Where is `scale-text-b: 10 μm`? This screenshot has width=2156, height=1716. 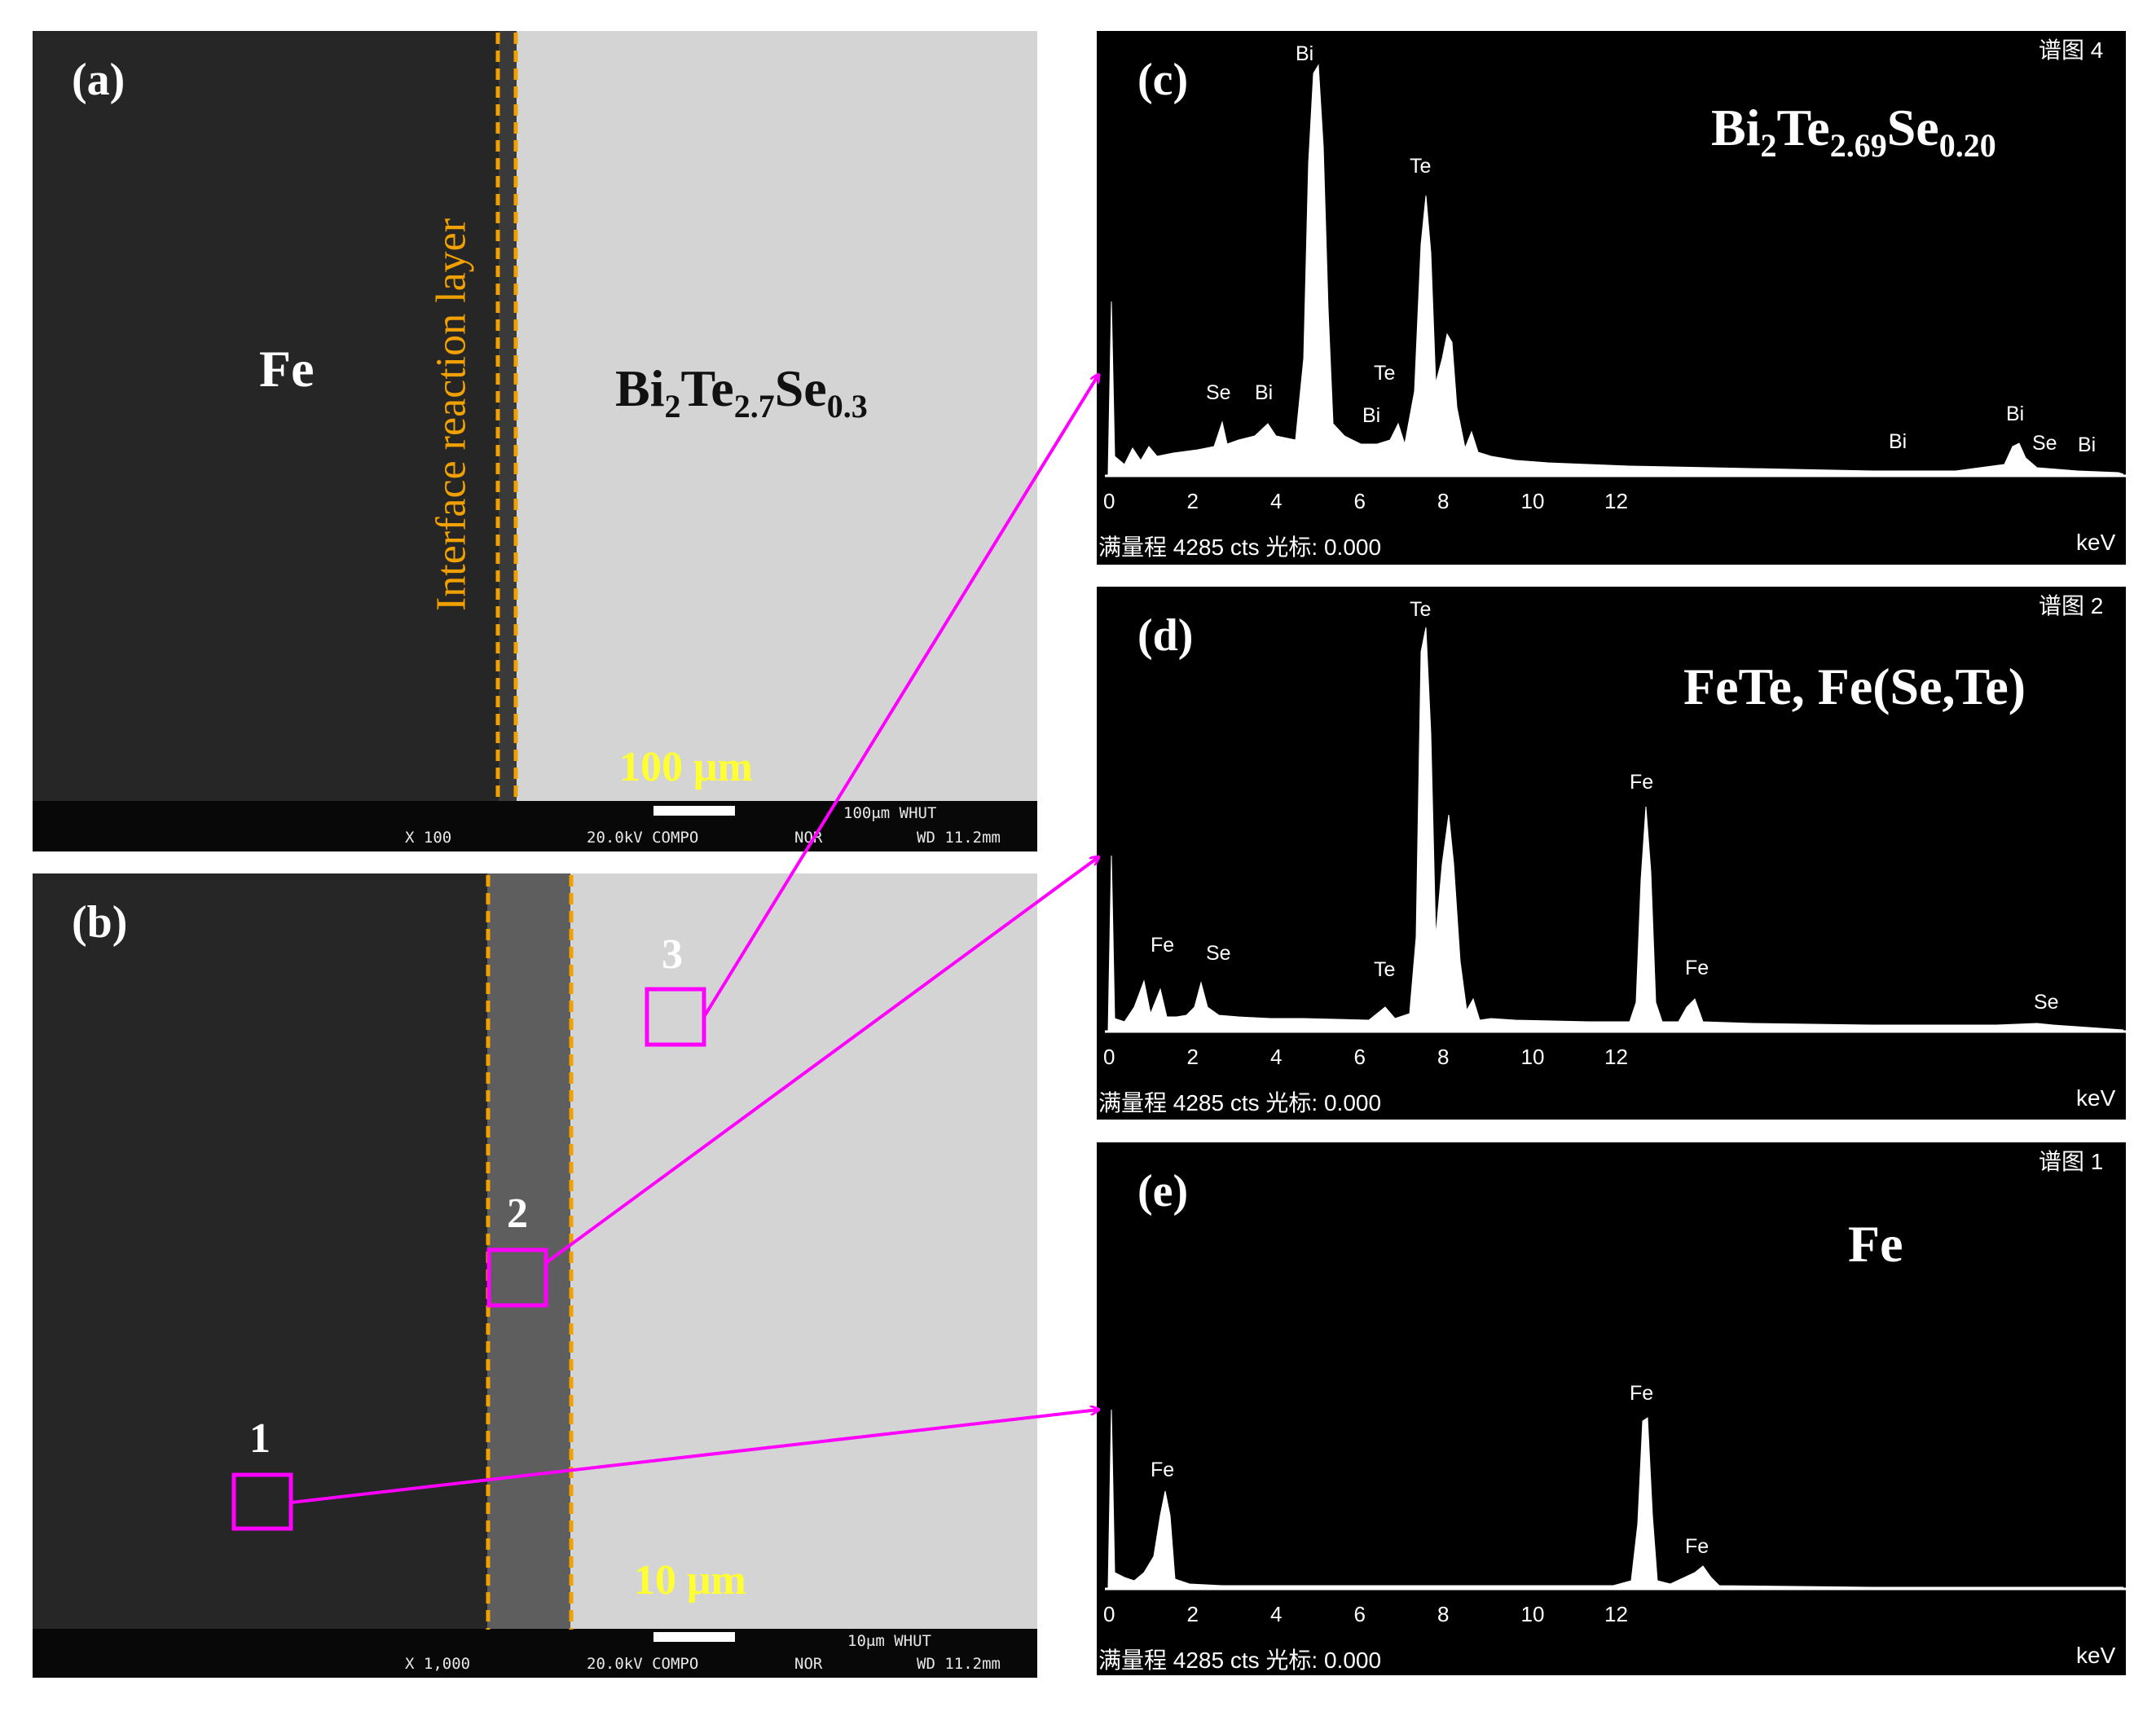
scale-text-b: 10 μm is located at coordinates (690, 1580).